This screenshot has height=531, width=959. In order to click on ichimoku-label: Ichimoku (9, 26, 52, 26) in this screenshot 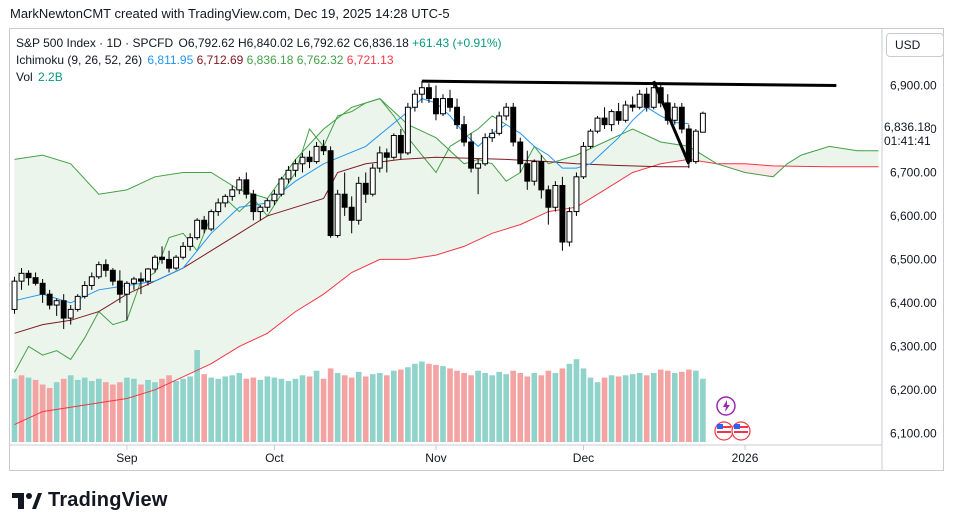, I will do `click(79, 60)`.